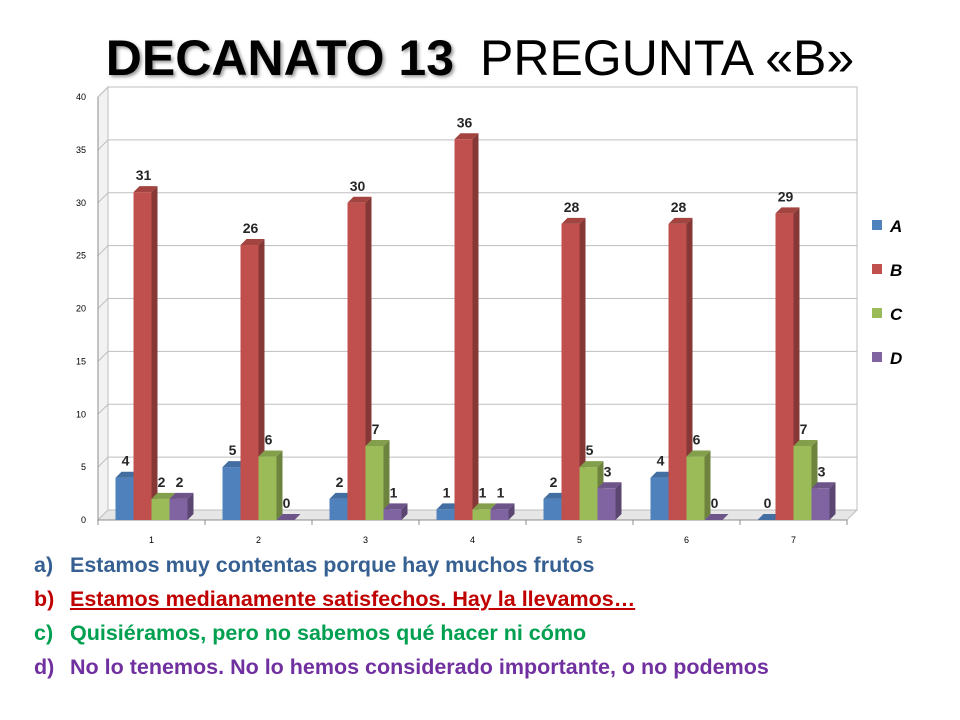 This screenshot has height=720, width=960. What do you see at coordinates (365, 540) in the screenshot?
I see `x-tick-label: 3` at bounding box center [365, 540].